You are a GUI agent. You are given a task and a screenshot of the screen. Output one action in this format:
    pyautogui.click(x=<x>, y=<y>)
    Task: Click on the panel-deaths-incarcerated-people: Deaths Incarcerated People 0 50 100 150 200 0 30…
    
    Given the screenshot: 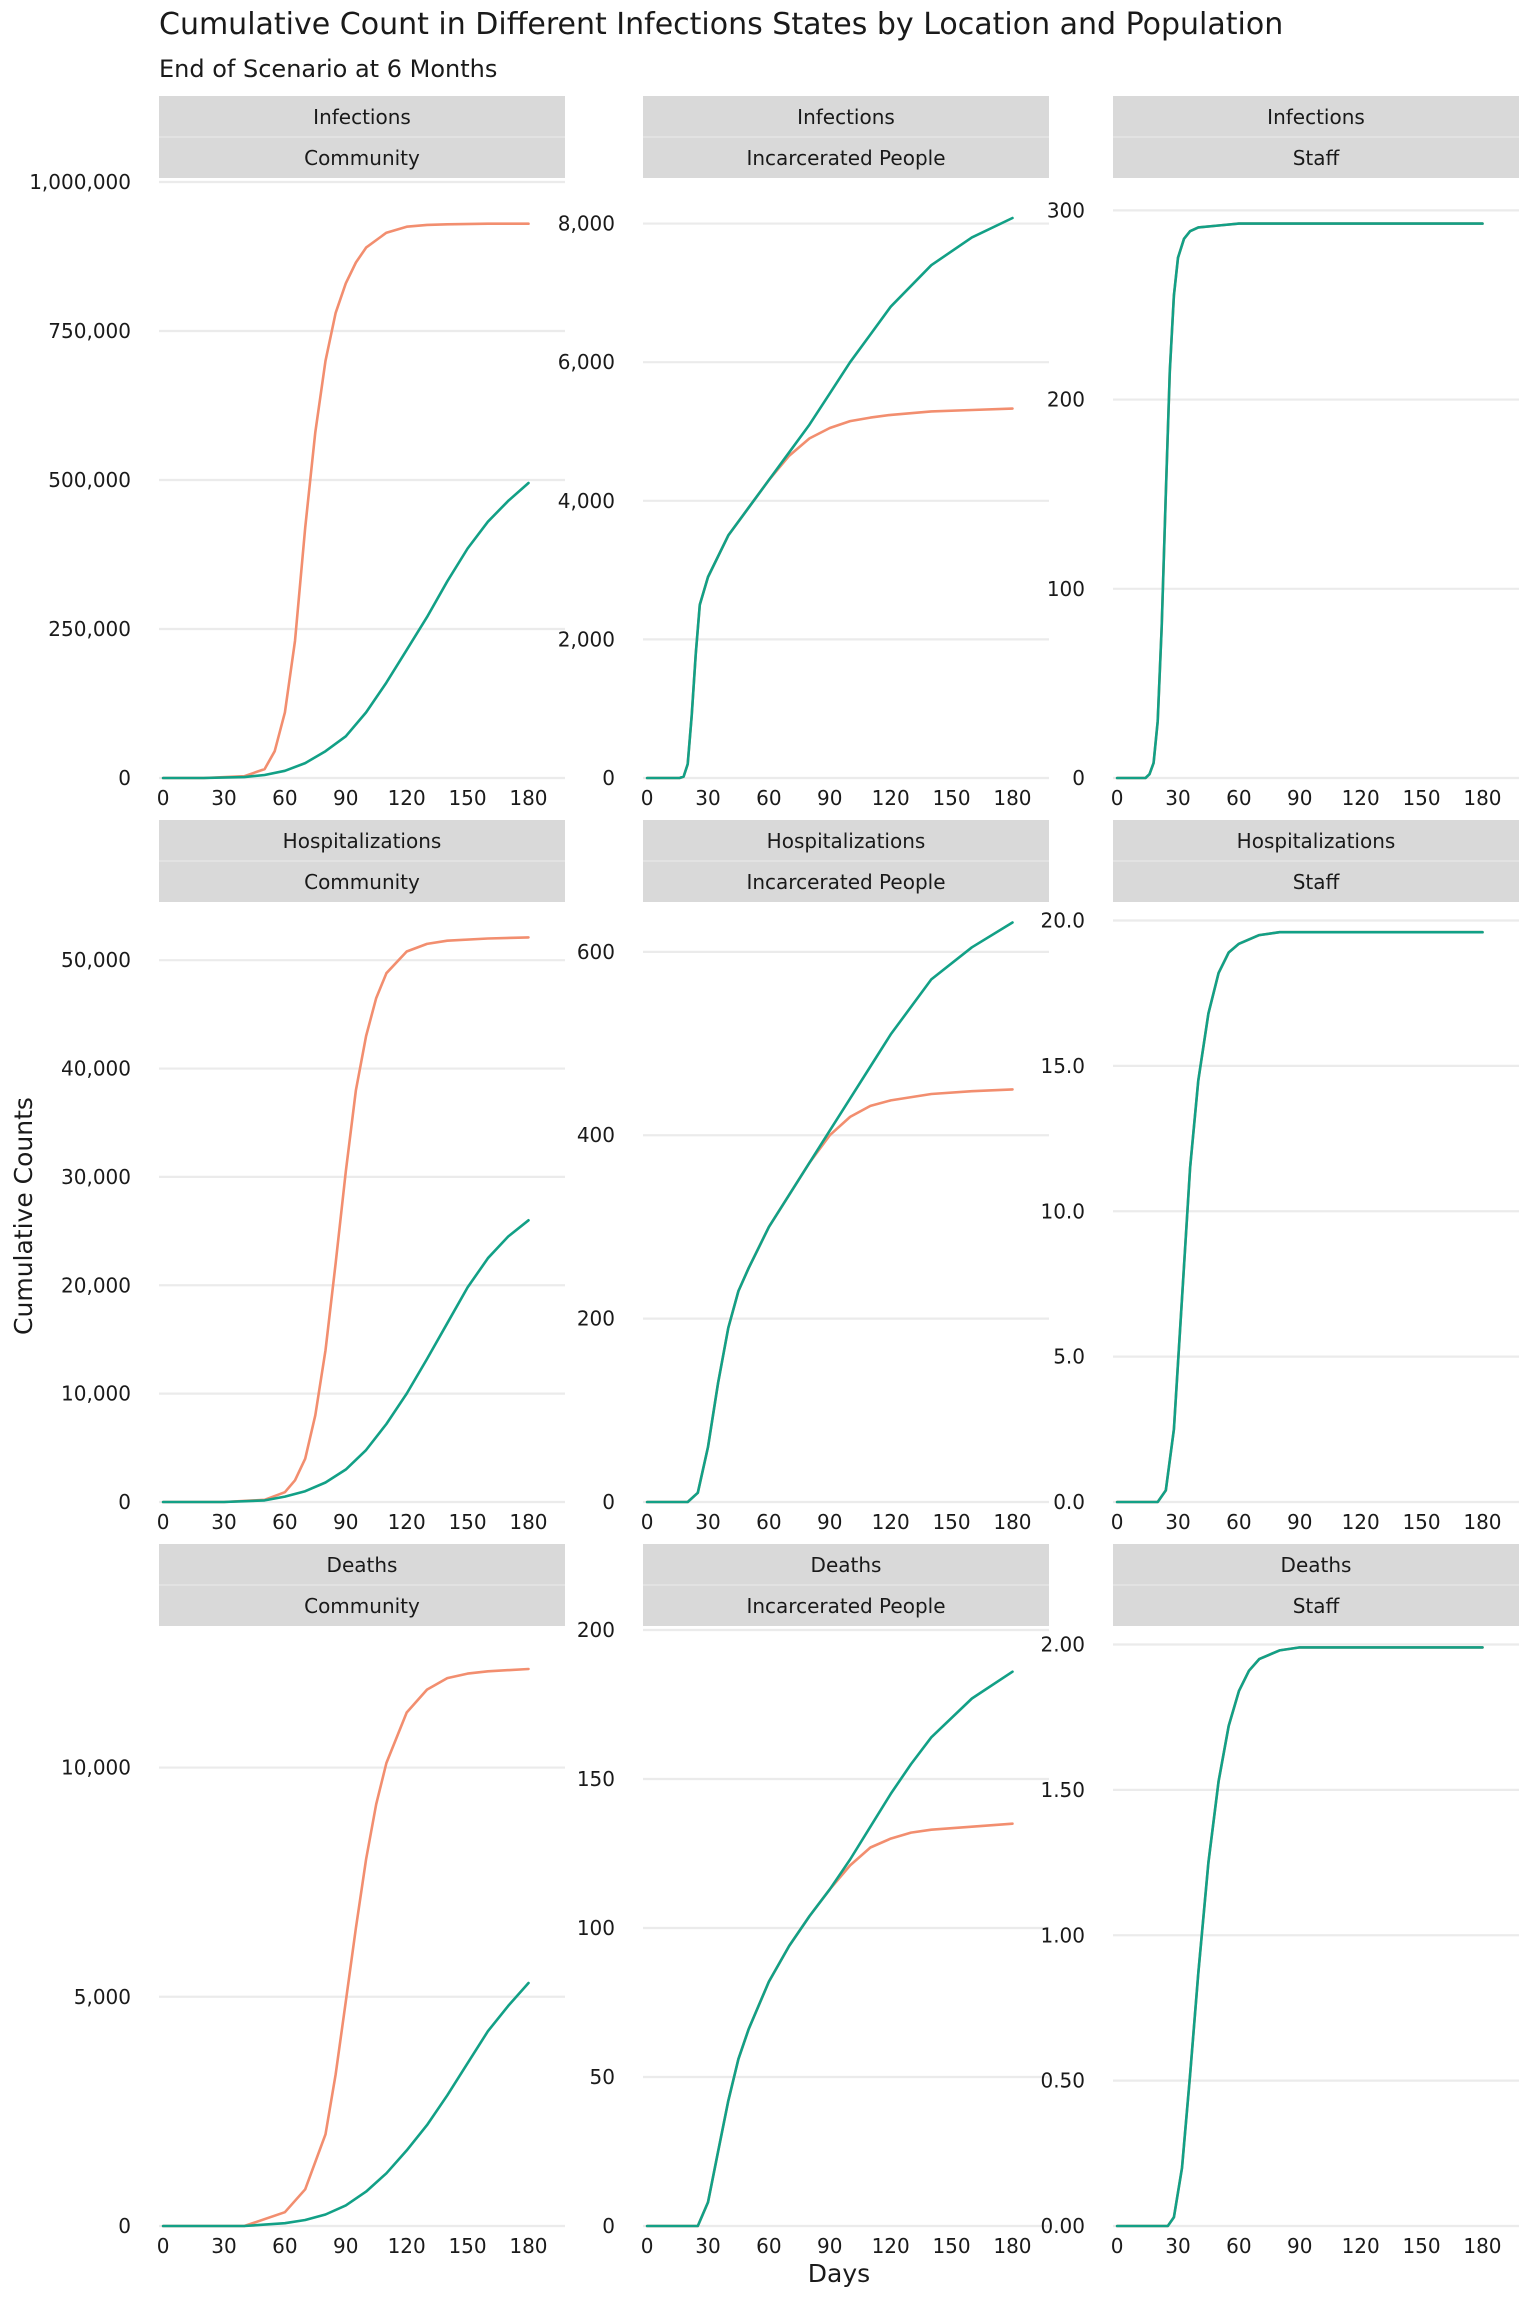 What is the action you would take?
    pyautogui.click(x=813, y=1901)
    